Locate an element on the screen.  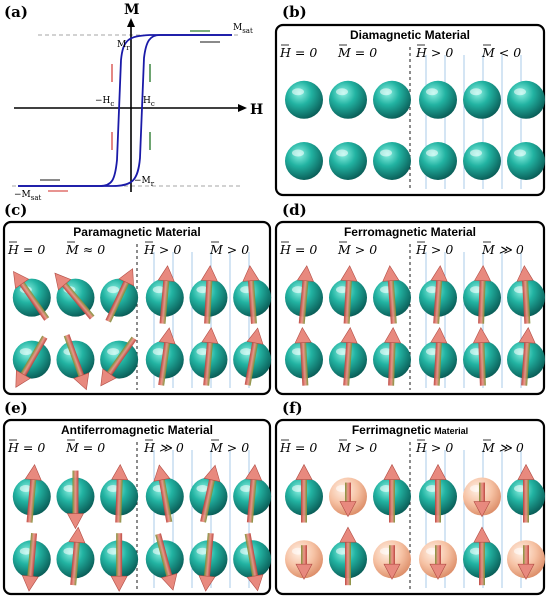
condition-label: M < 0 is located at coordinates (501, 52).